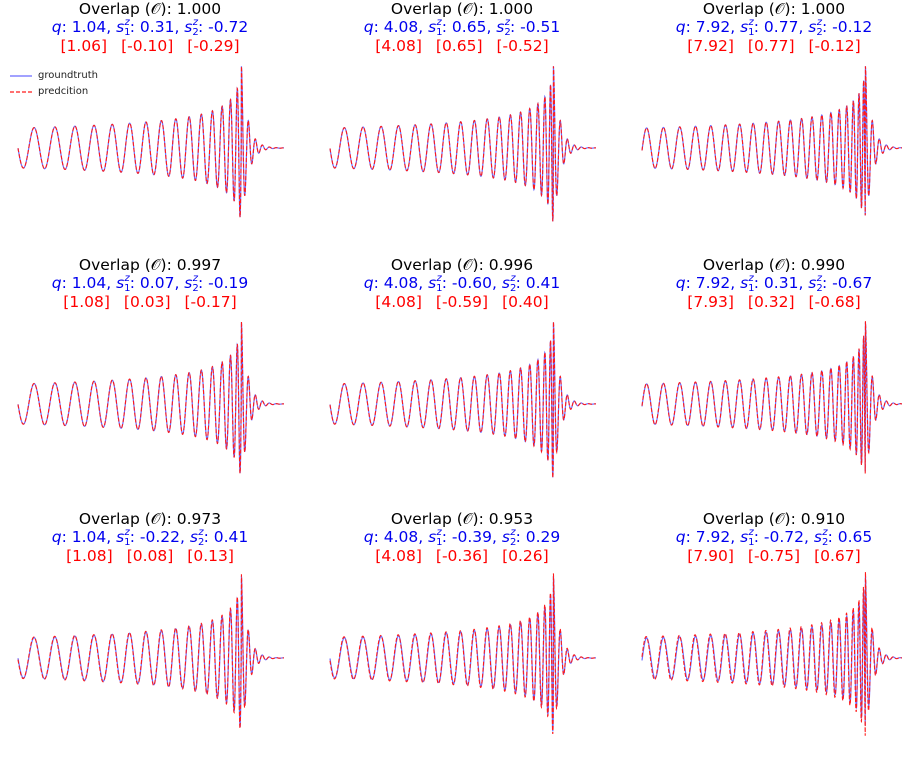 Image resolution: width=902 pixels, height=766 pixels. Describe the element at coordinates (710, 46) in the screenshot. I see `pred-value-1: [7.92]` at that location.